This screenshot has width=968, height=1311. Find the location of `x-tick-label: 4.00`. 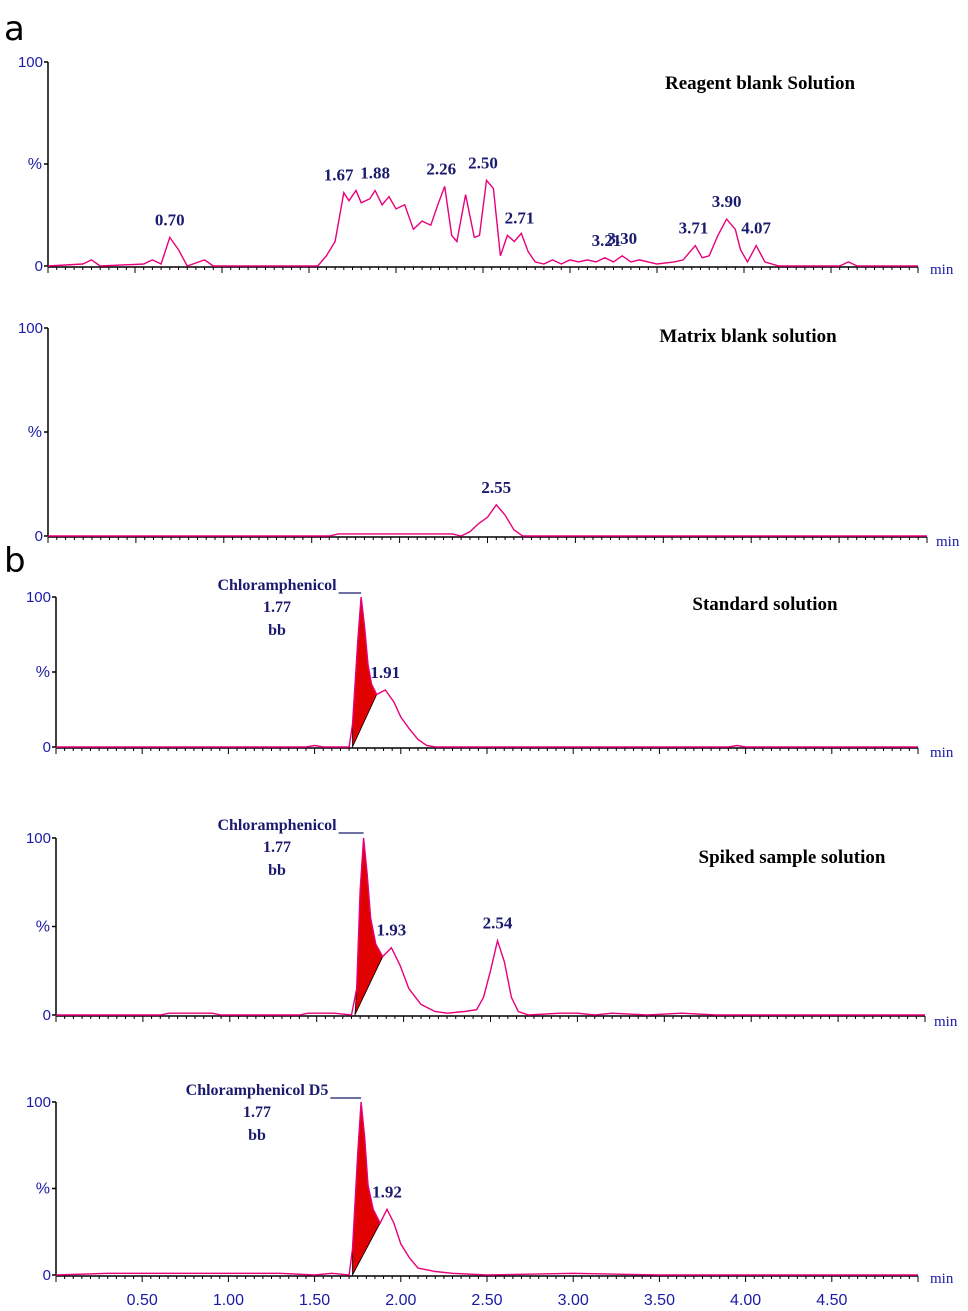

x-tick-label: 4.00 is located at coordinates (745, 1300).